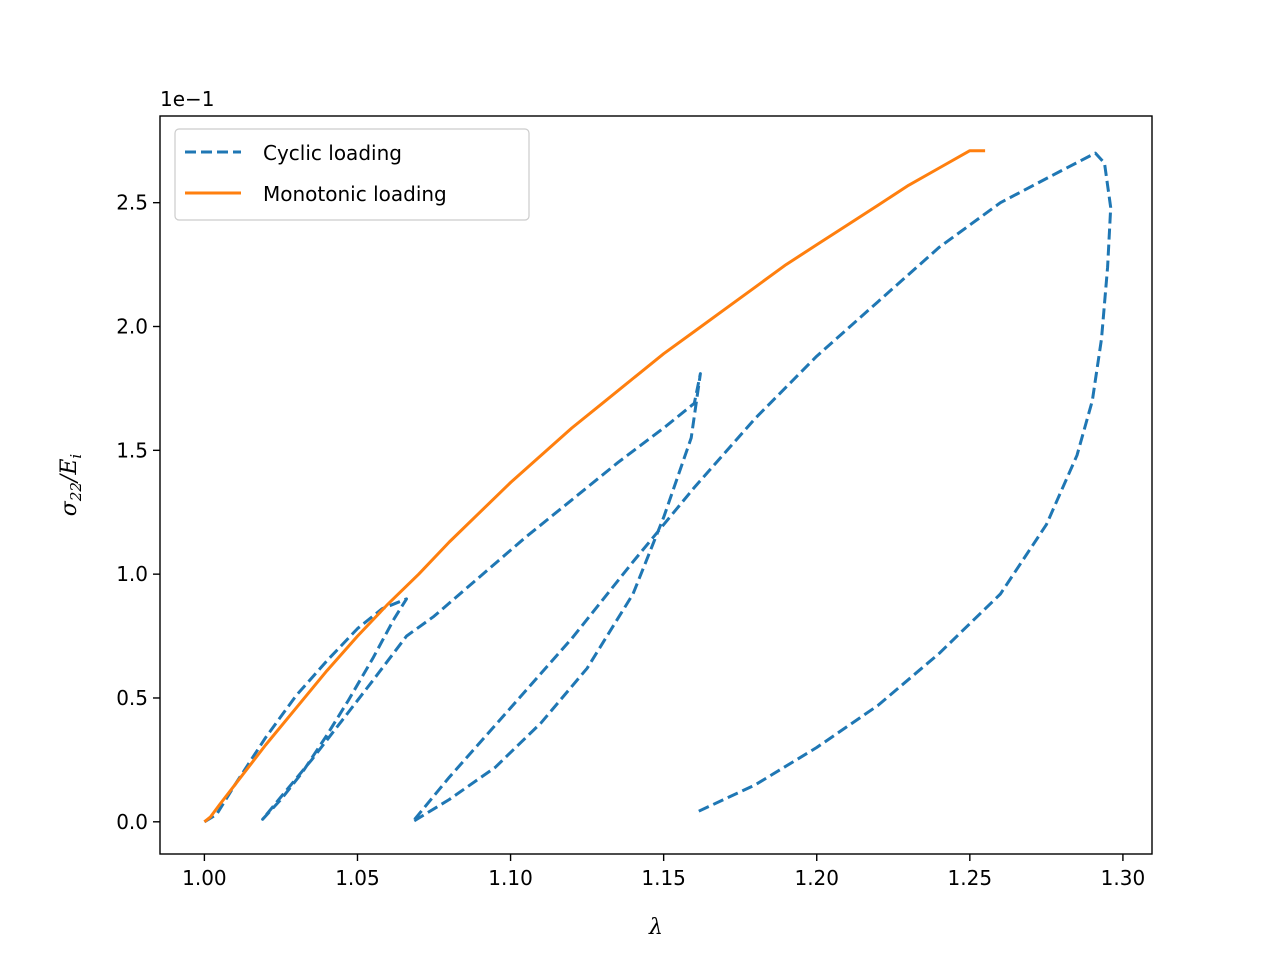  Describe the element at coordinates (132, 327) in the screenshot. I see `y-tick-label: 2.0` at that location.